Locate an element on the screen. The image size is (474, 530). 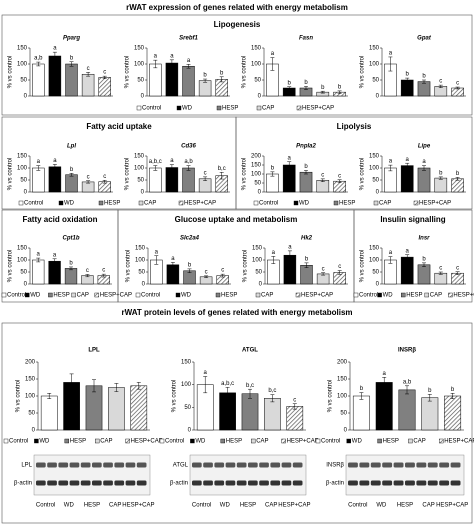
section-box is located at coordinates (354, 163).